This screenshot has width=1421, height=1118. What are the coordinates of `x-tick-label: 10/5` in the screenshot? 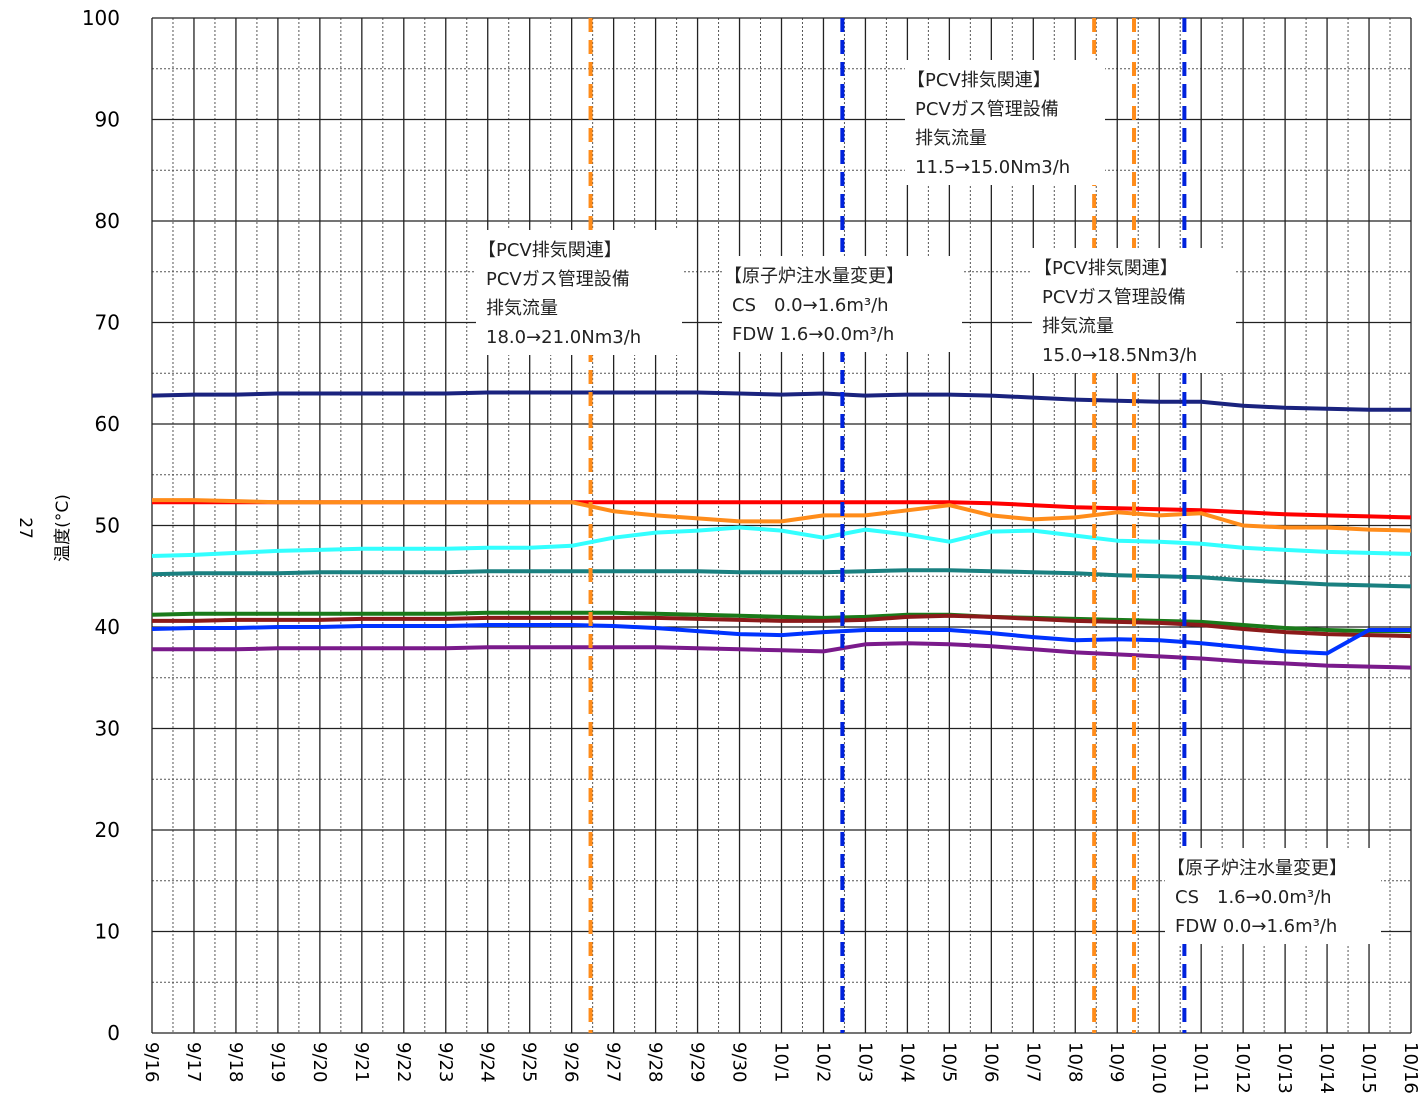 It's located at (948, 1062).